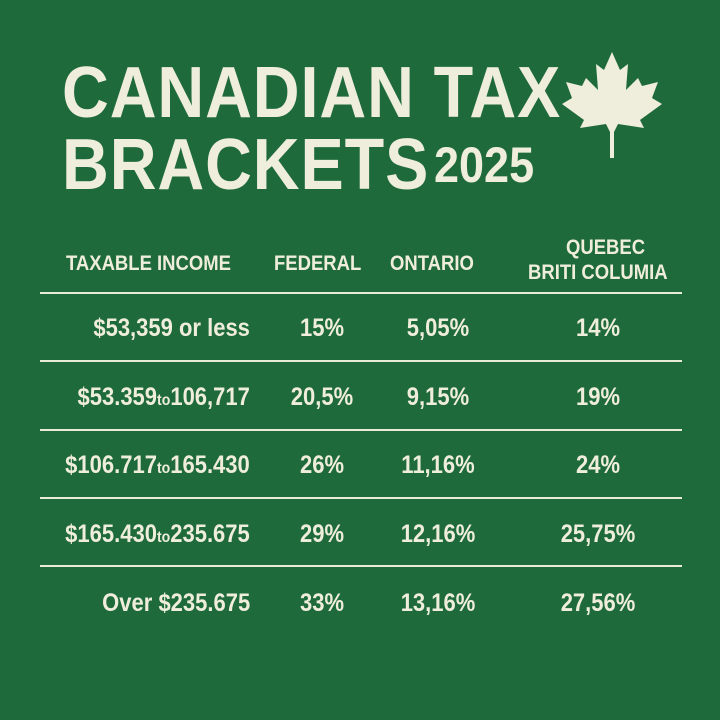 The height and width of the screenshot is (720, 720). What do you see at coordinates (438, 397) in the screenshot?
I see `ontario-cell: 9,15%` at bounding box center [438, 397].